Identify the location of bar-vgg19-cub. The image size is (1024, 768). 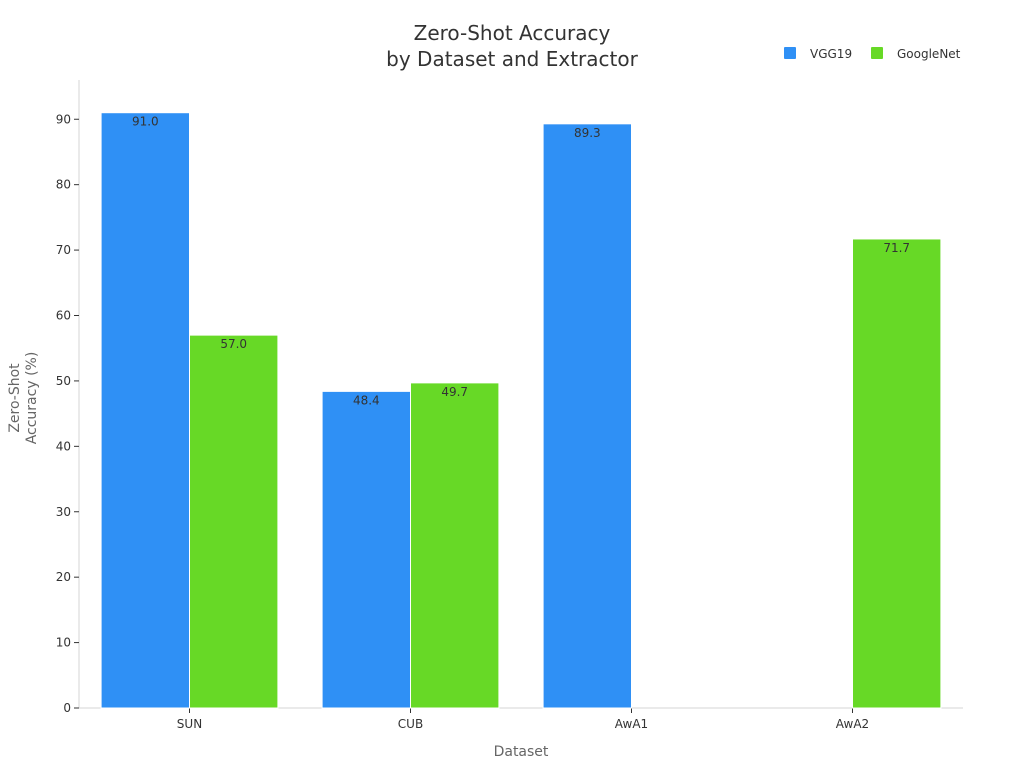
(366, 549).